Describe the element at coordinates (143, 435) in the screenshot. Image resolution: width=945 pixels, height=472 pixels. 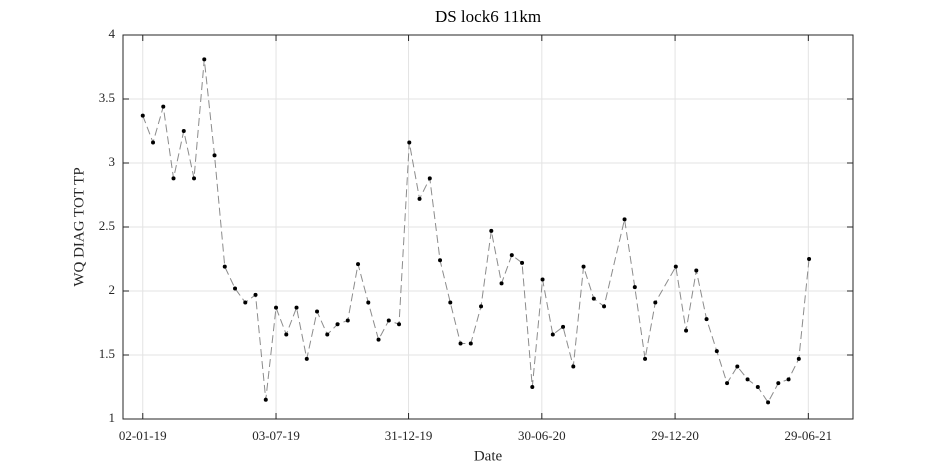
I see `x-tick-label: 02-01-19` at that location.